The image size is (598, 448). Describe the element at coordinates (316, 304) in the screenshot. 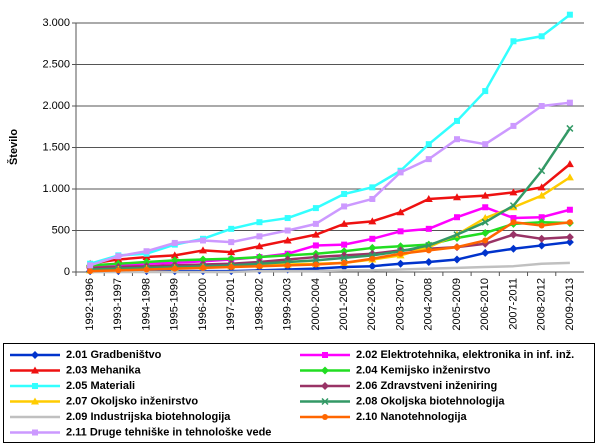

I see `x-tick-label: 2000-2004` at that location.